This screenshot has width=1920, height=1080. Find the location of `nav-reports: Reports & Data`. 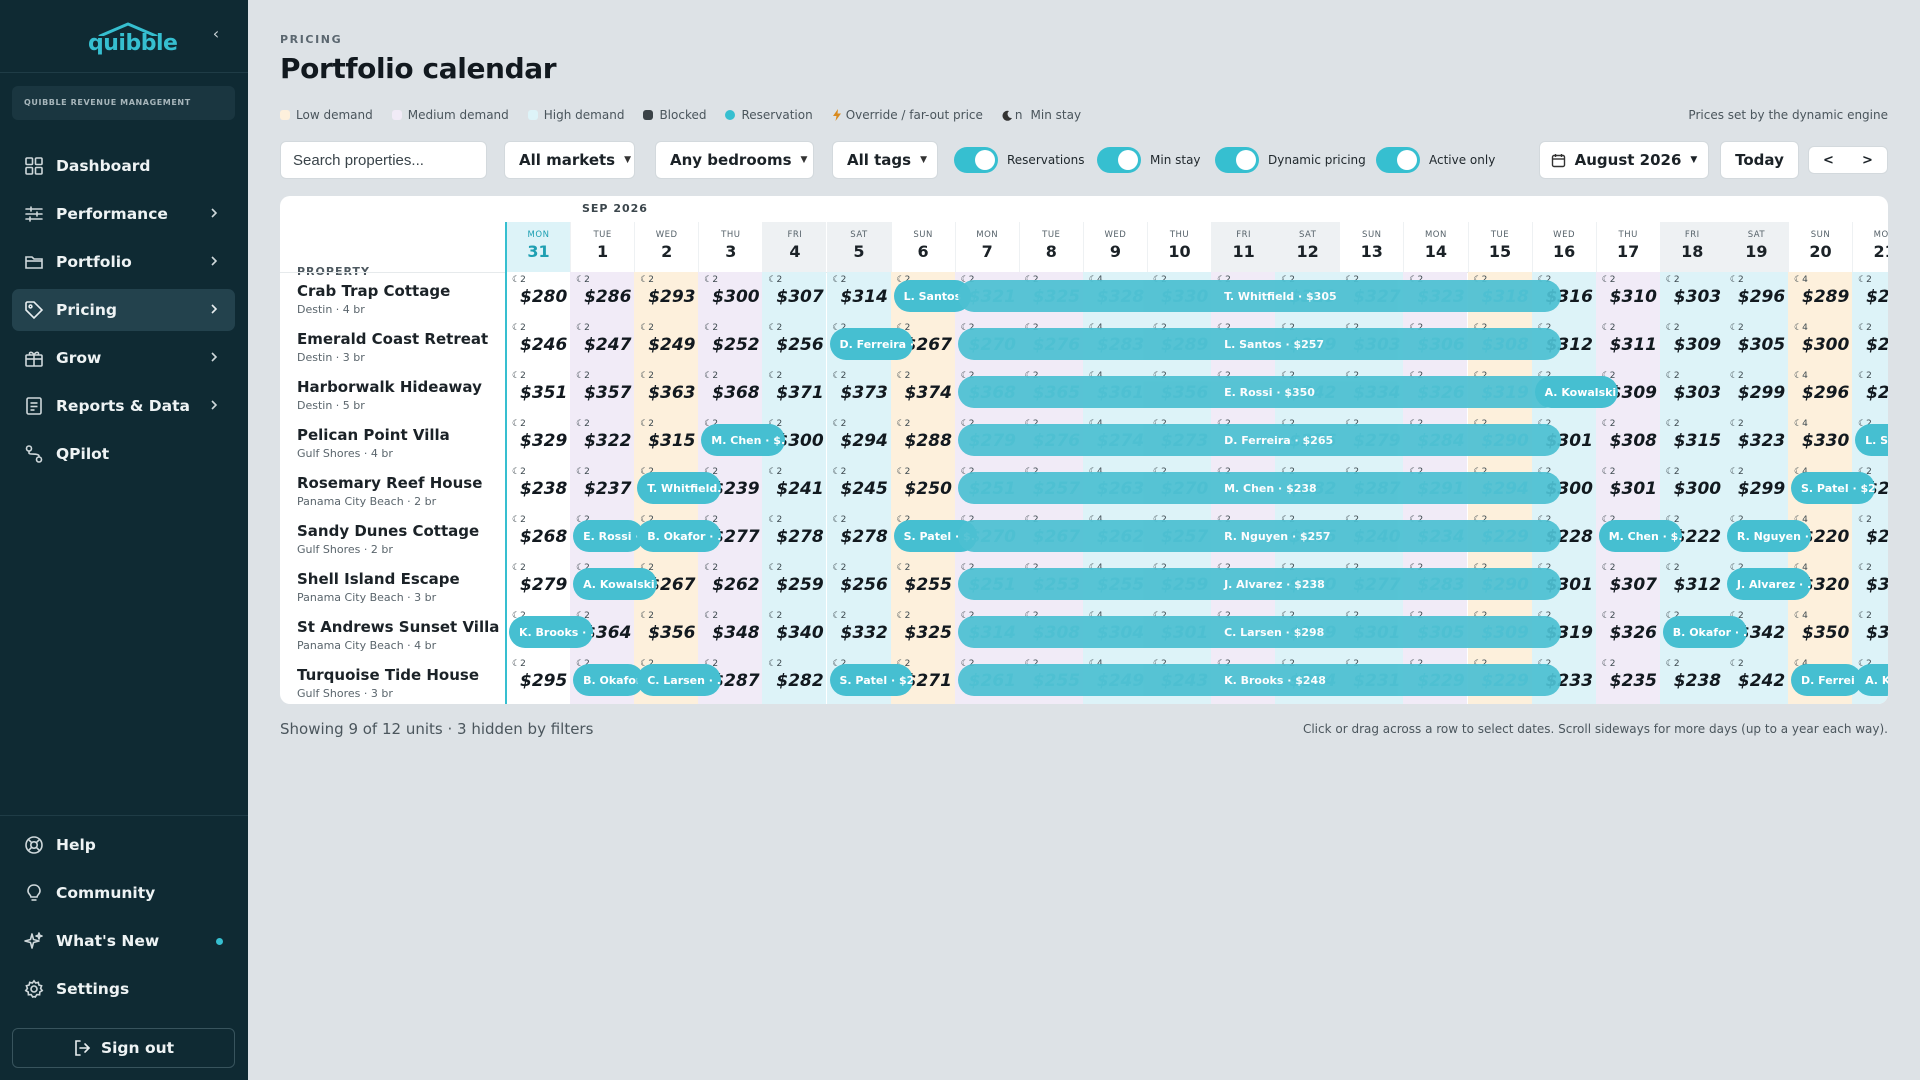

nav-reports: Reports & Data is located at coordinates (123, 406).